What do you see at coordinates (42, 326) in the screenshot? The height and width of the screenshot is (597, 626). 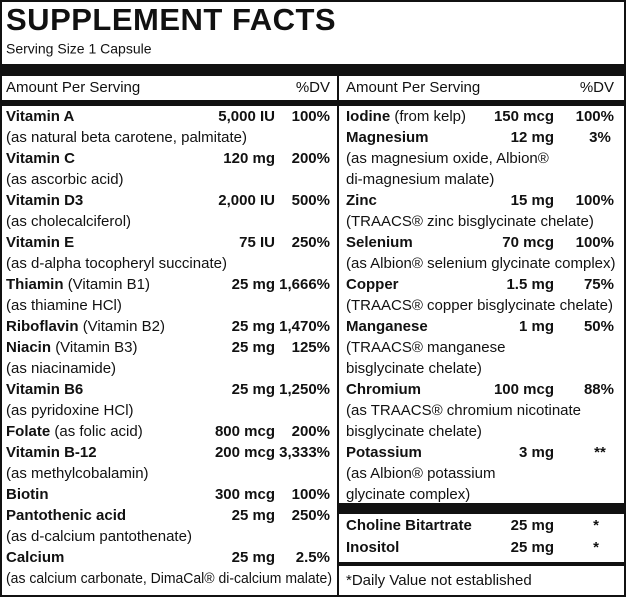 I see `nutrient-name: Riboflavin` at bounding box center [42, 326].